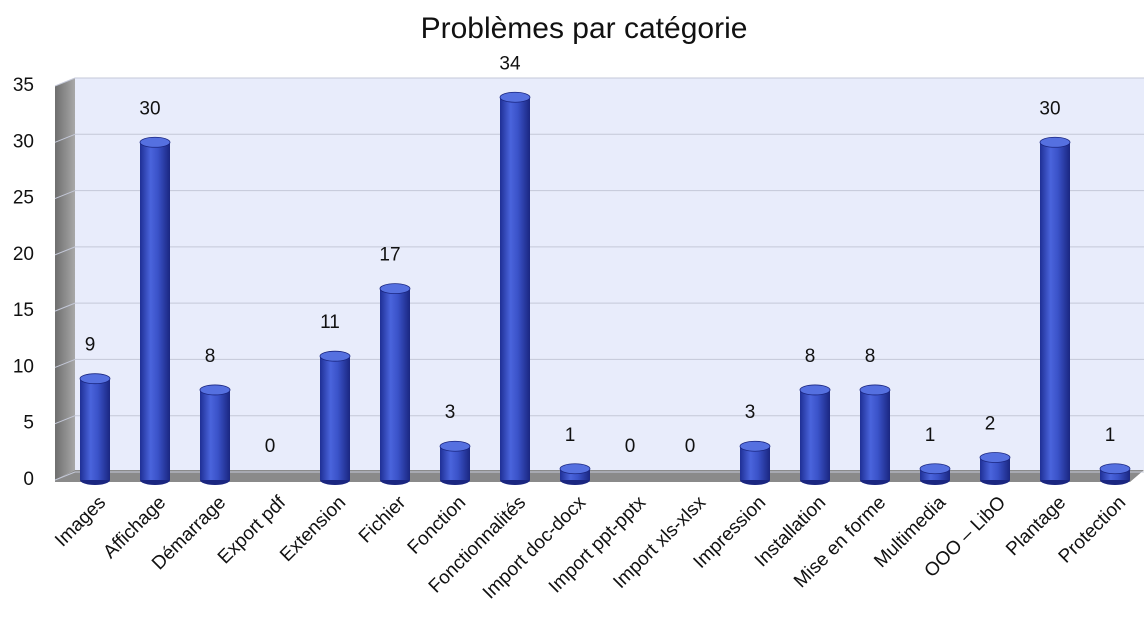  Describe the element at coordinates (23, 310) in the screenshot. I see `y-tick-label: 15` at that location.